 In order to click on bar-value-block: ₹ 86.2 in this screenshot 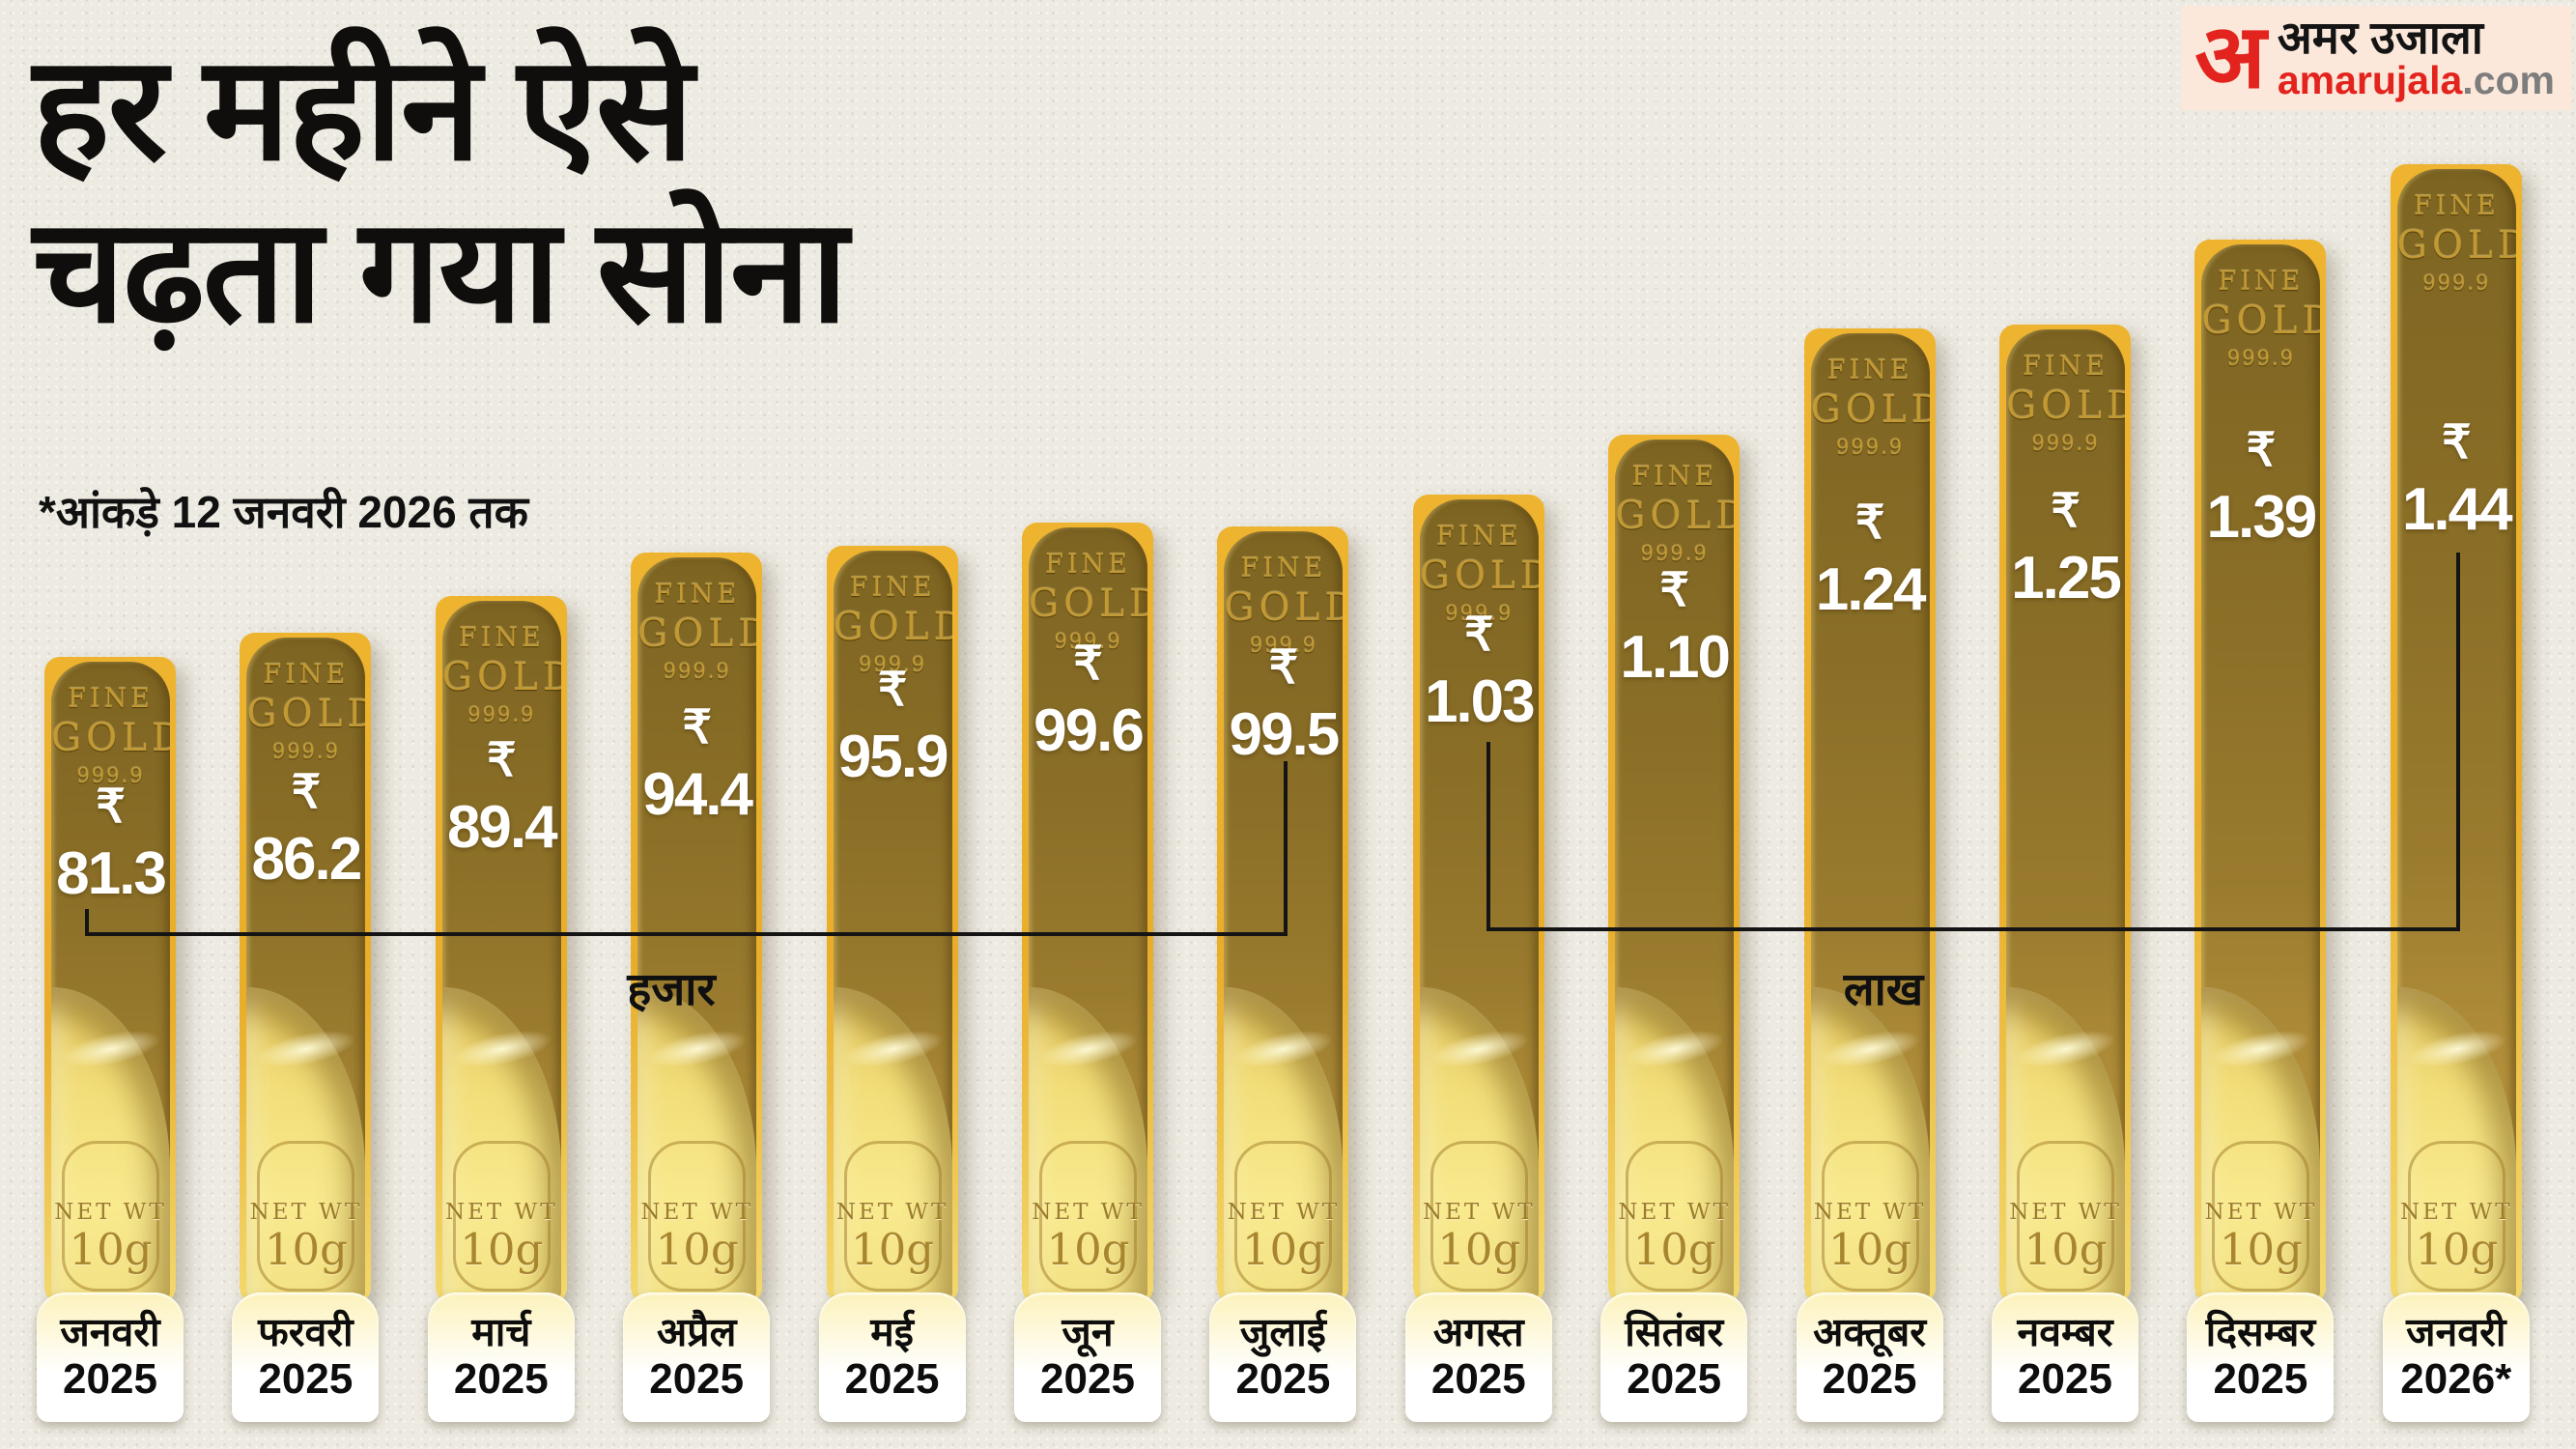, I will do `click(305, 829)`.